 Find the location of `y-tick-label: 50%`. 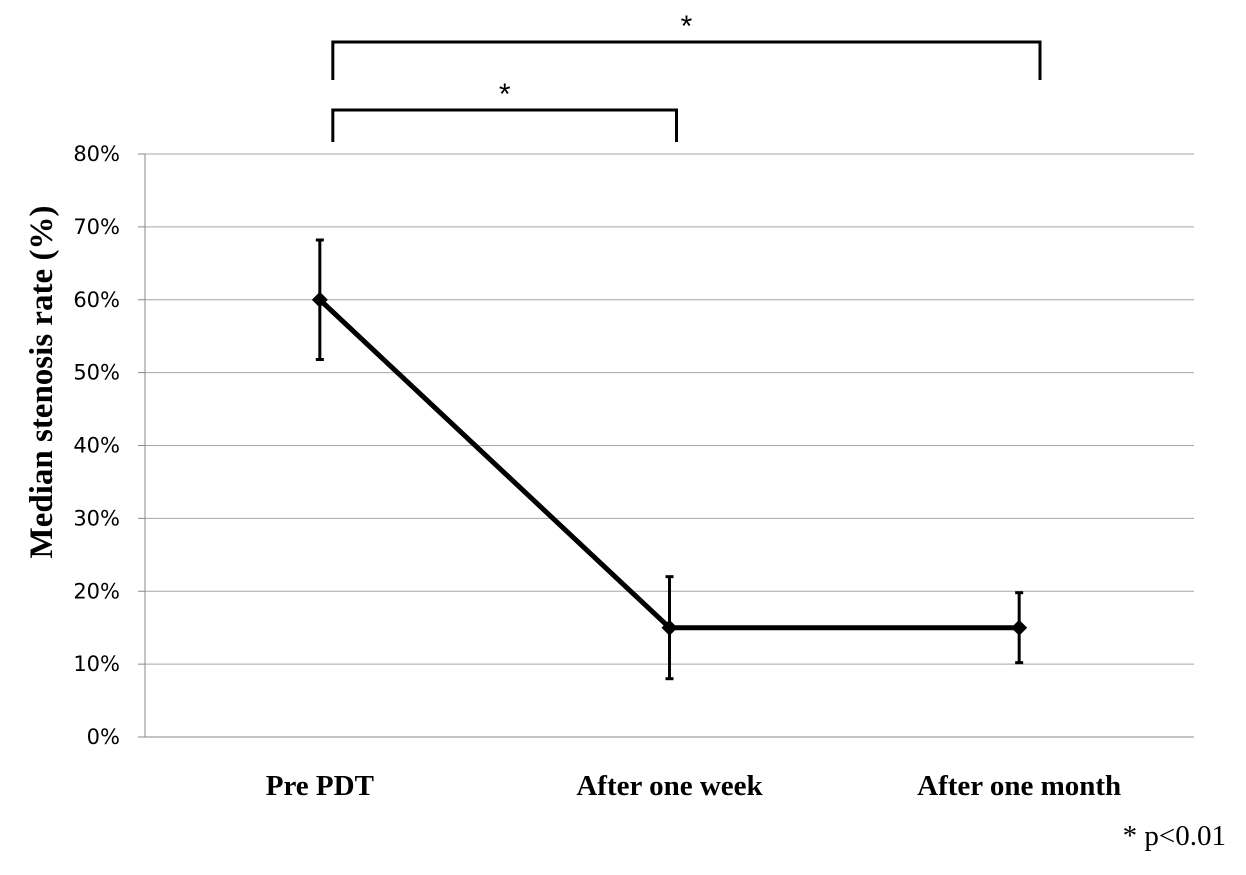

y-tick-label: 50% is located at coordinates (96, 373).